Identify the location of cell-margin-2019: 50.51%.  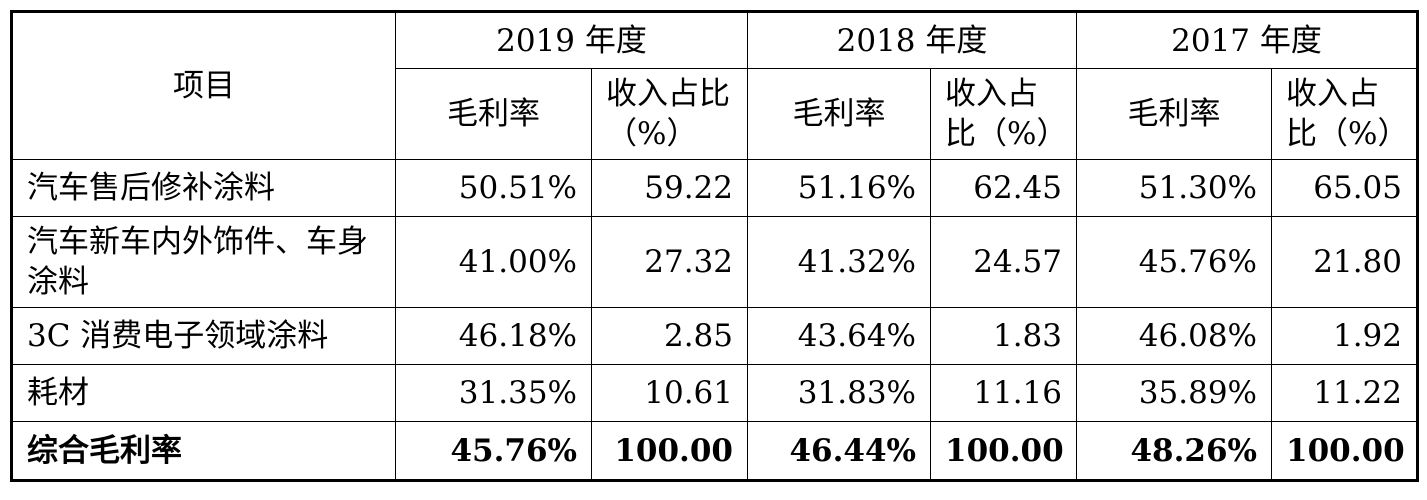
(493, 188).